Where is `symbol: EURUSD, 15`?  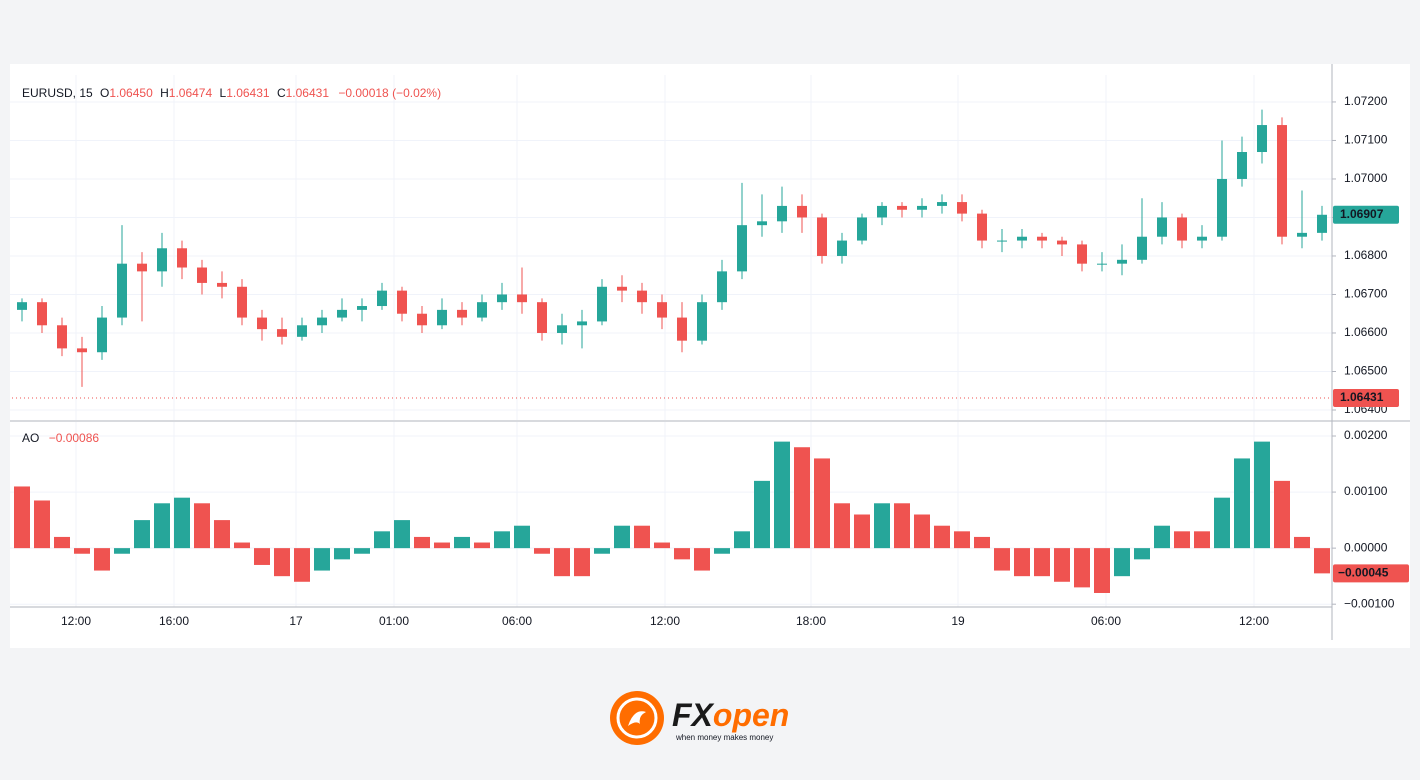
symbol: EURUSD, 15 is located at coordinates (57, 93).